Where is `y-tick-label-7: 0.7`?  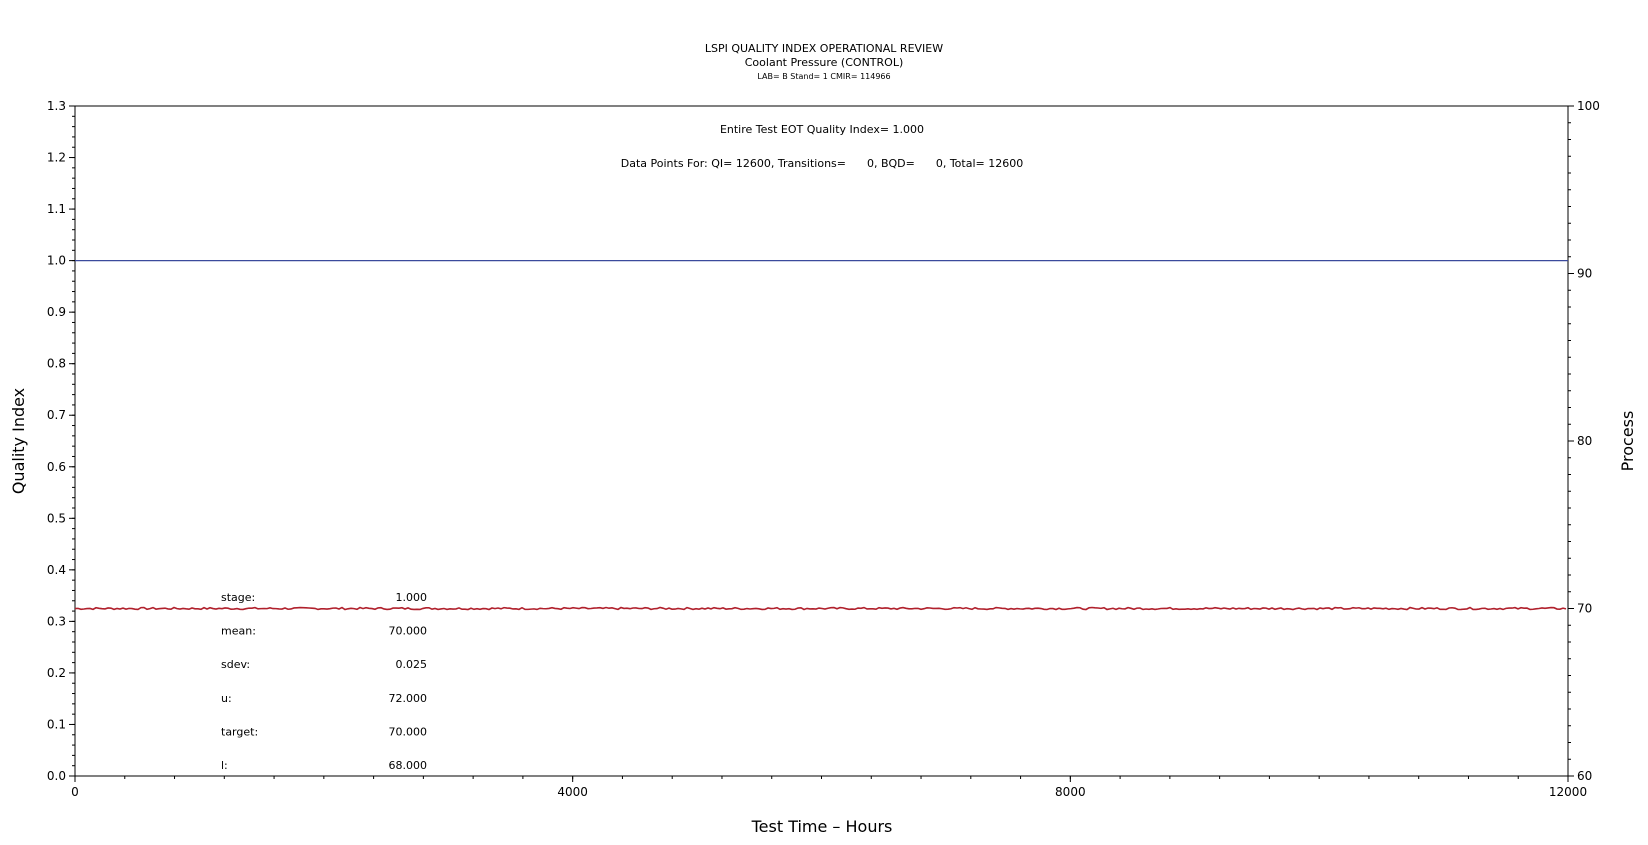 y-tick-label-7: 0.7 is located at coordinates (56, 415).